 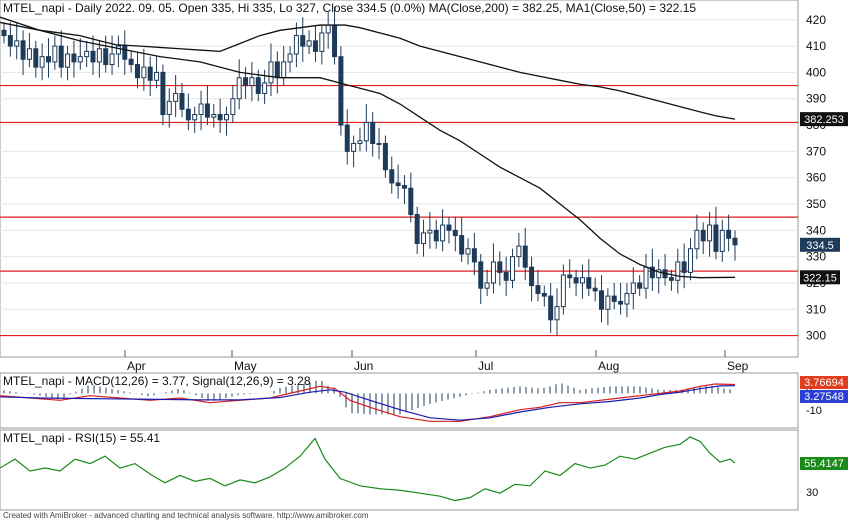 I want to click on price-badge: 334.5, so click(x=820, y=244).